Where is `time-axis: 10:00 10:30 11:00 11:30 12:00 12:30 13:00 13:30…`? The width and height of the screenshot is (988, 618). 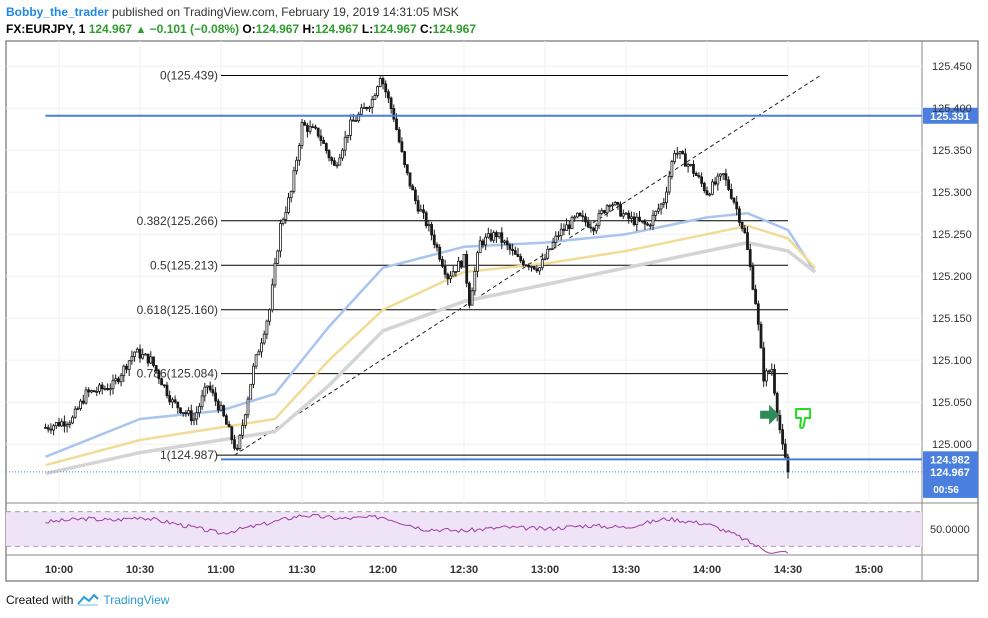
time-axis: 10:00 10:30 11:00 11:30 12:00 12:30 13:00 13:30… is located at coordinates (464, 570).